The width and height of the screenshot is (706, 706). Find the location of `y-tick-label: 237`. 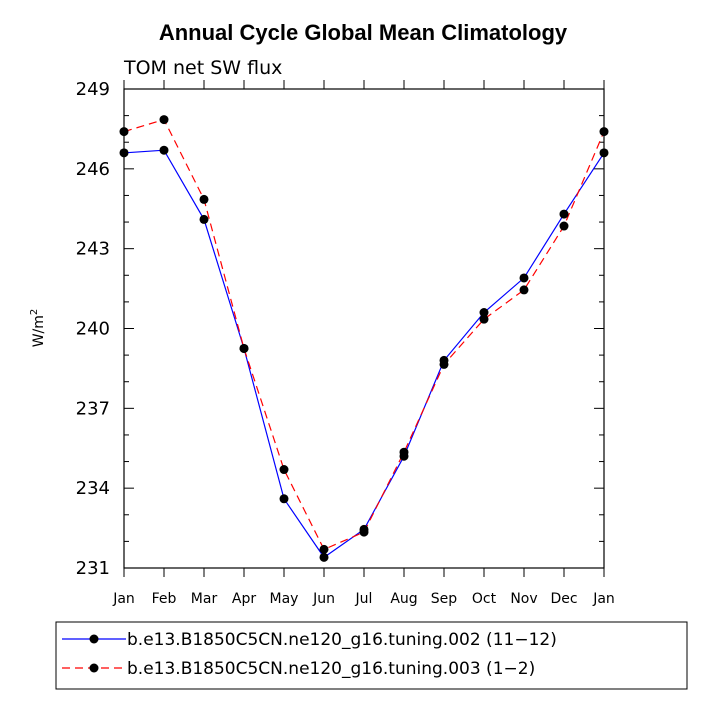

y-tick-label: 237 is located at coordinates (93, 408).